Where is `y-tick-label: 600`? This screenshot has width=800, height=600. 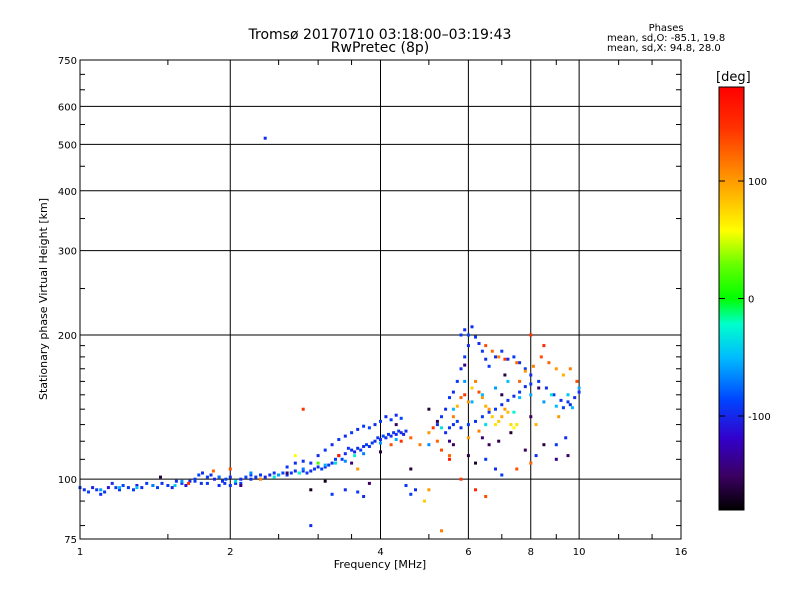
y-tick-label: 600 is located at coordinates (67, 107).